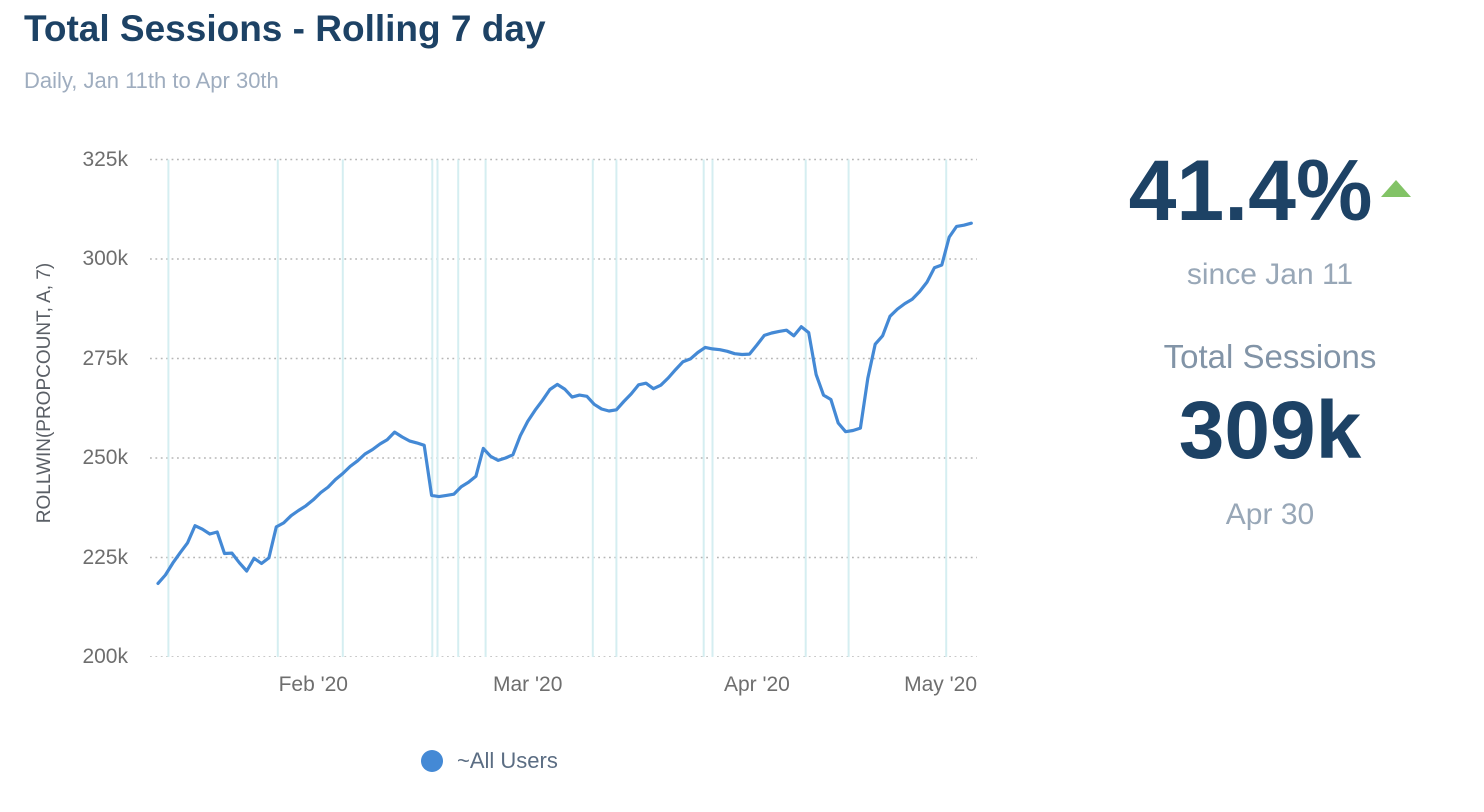  Describe the element at coordinates (105, 656) in the screenshot. I see `y-tick-label: 200k` at that location.